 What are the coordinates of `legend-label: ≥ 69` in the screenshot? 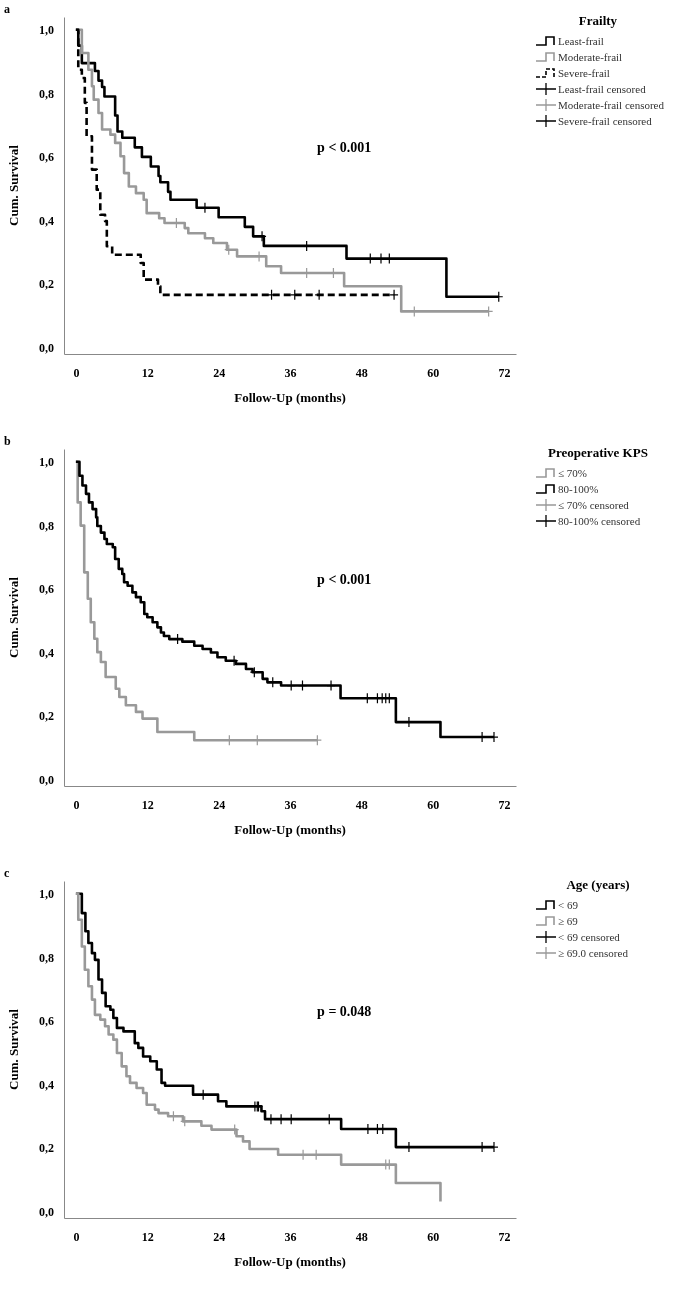 It's located at (568, 921).